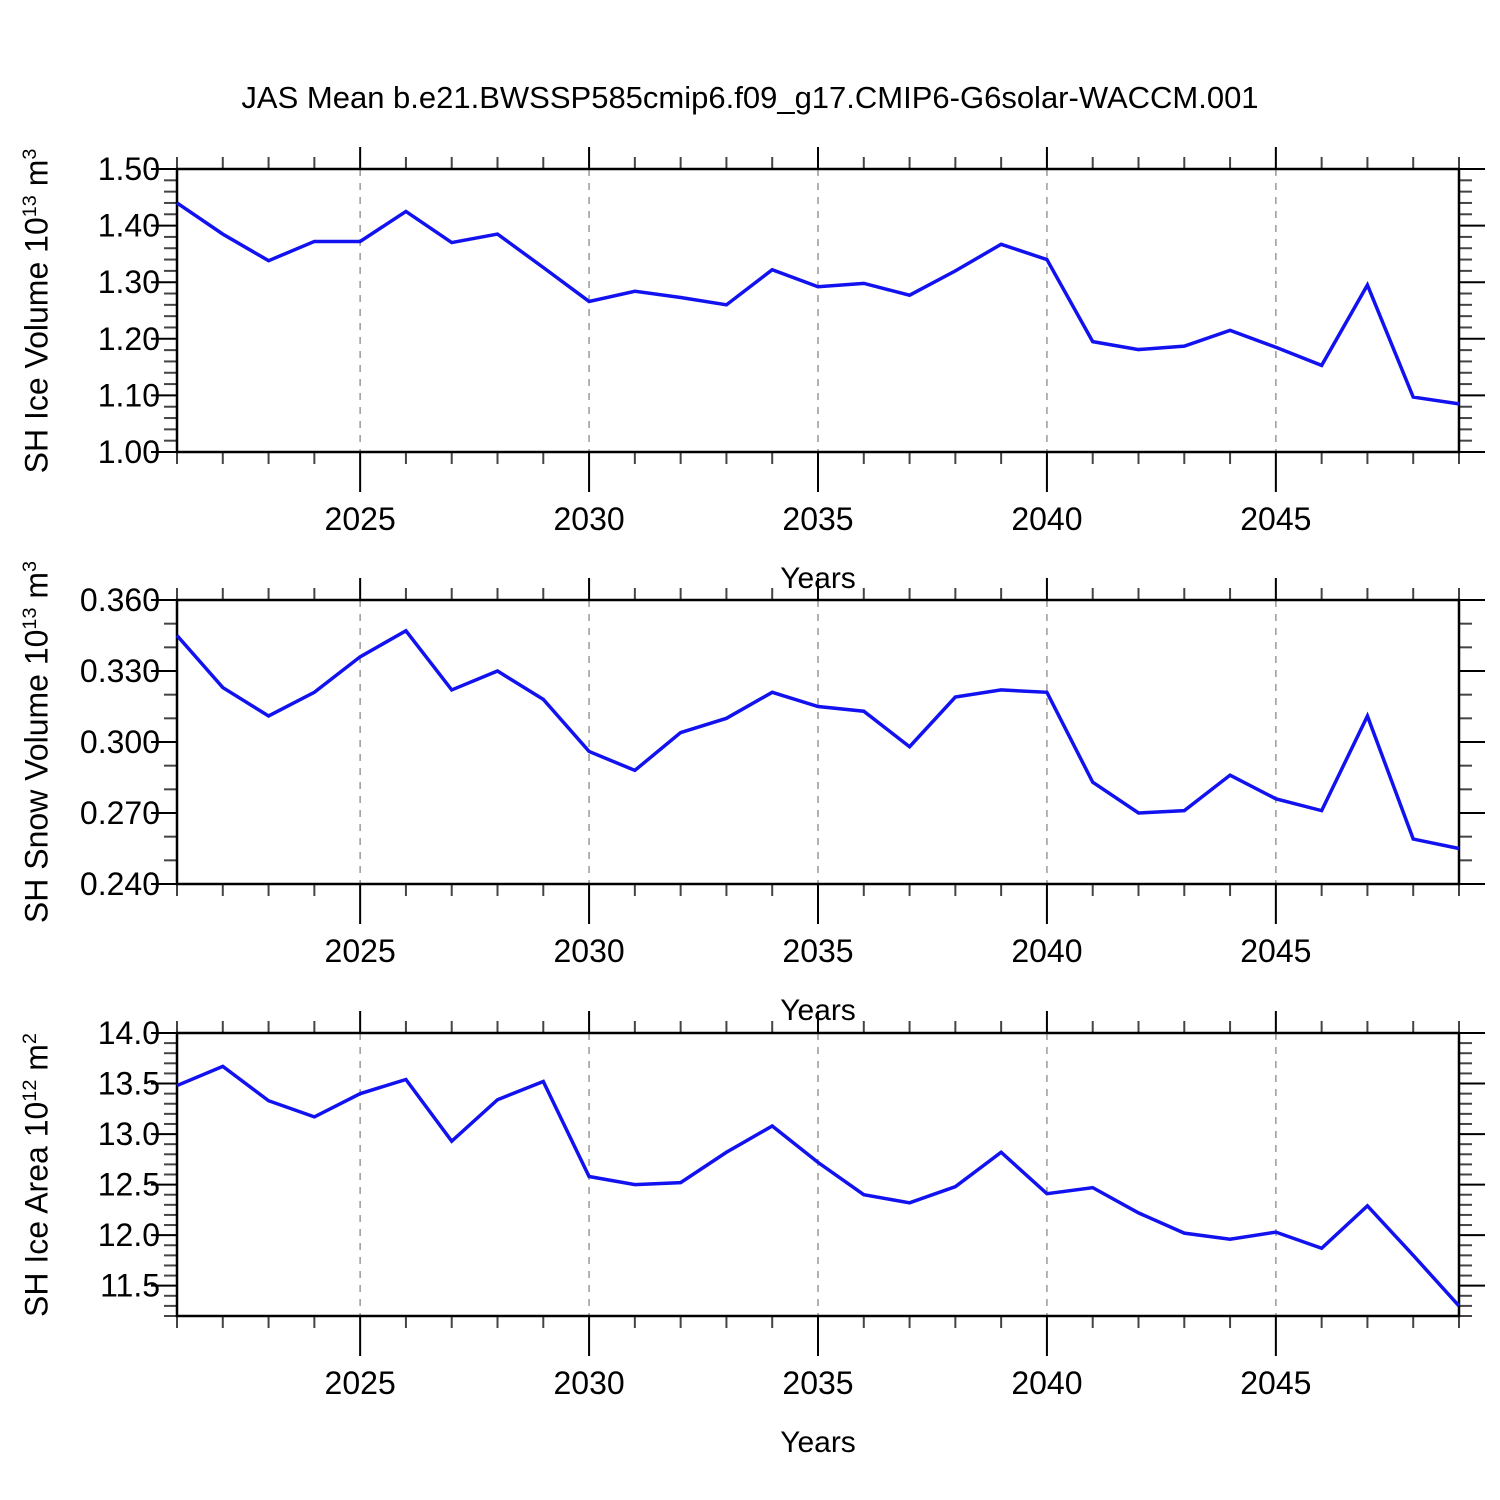 The height and width of the screenshot is (1500, 1500). What do you see at coordinates (129, 452) in the screenshot?
I see `svg-text: 1.00` at bounding box center [129, 452].